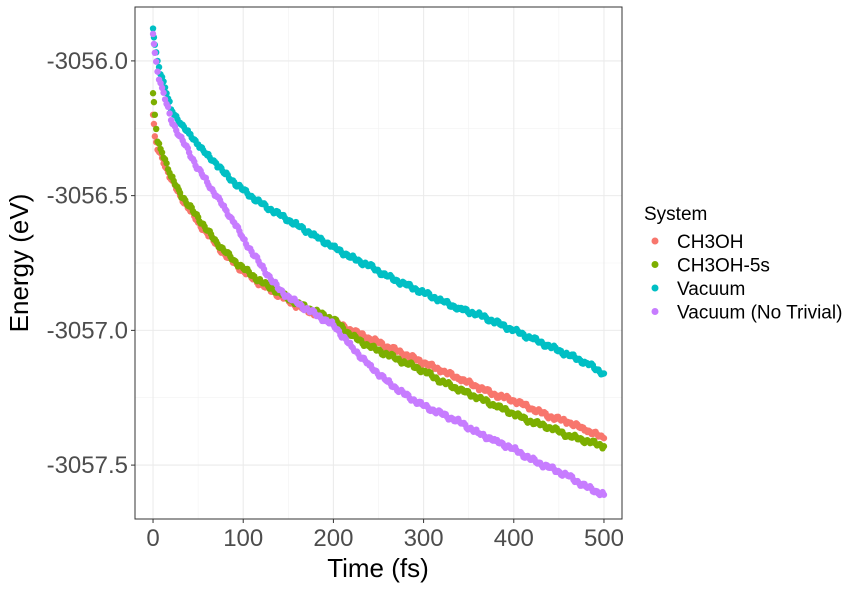 The width and height of the screenshot is (865, 589). I want to click on legend-label: Vacuum, so click(711, 289).